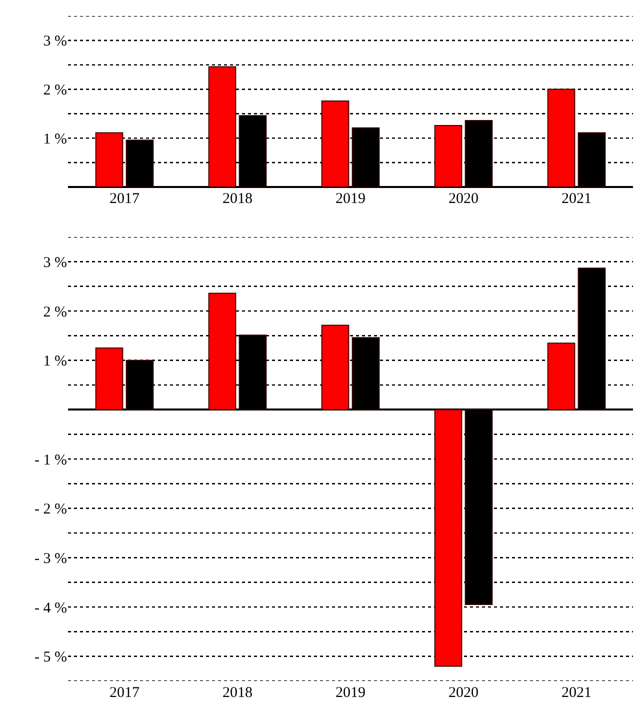 The image size is (635, 711). Describe the element at coordinates (50, 510) in the screenshot. I see `y-tick-label: - 2 %` at that location.